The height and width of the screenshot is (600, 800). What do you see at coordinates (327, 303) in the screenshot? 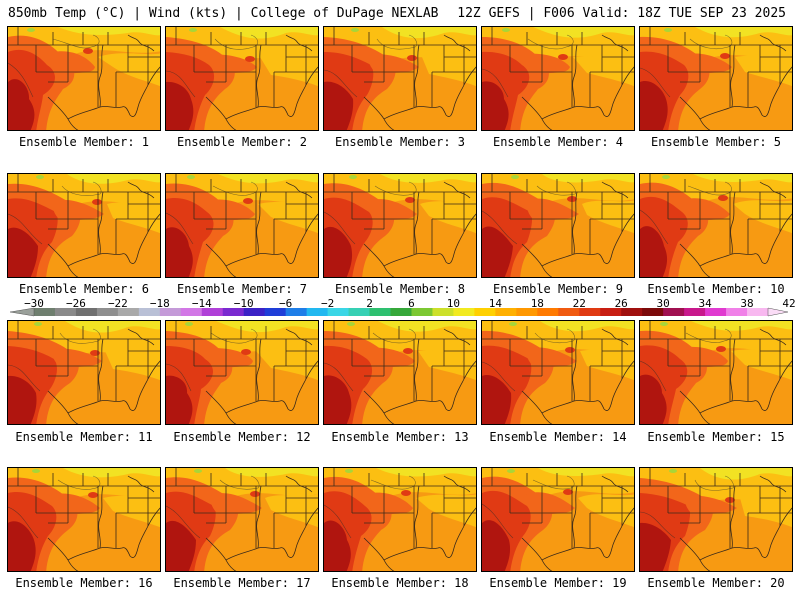
I see `colorbar-tick-label: −2` at bounding box center [327, 303].